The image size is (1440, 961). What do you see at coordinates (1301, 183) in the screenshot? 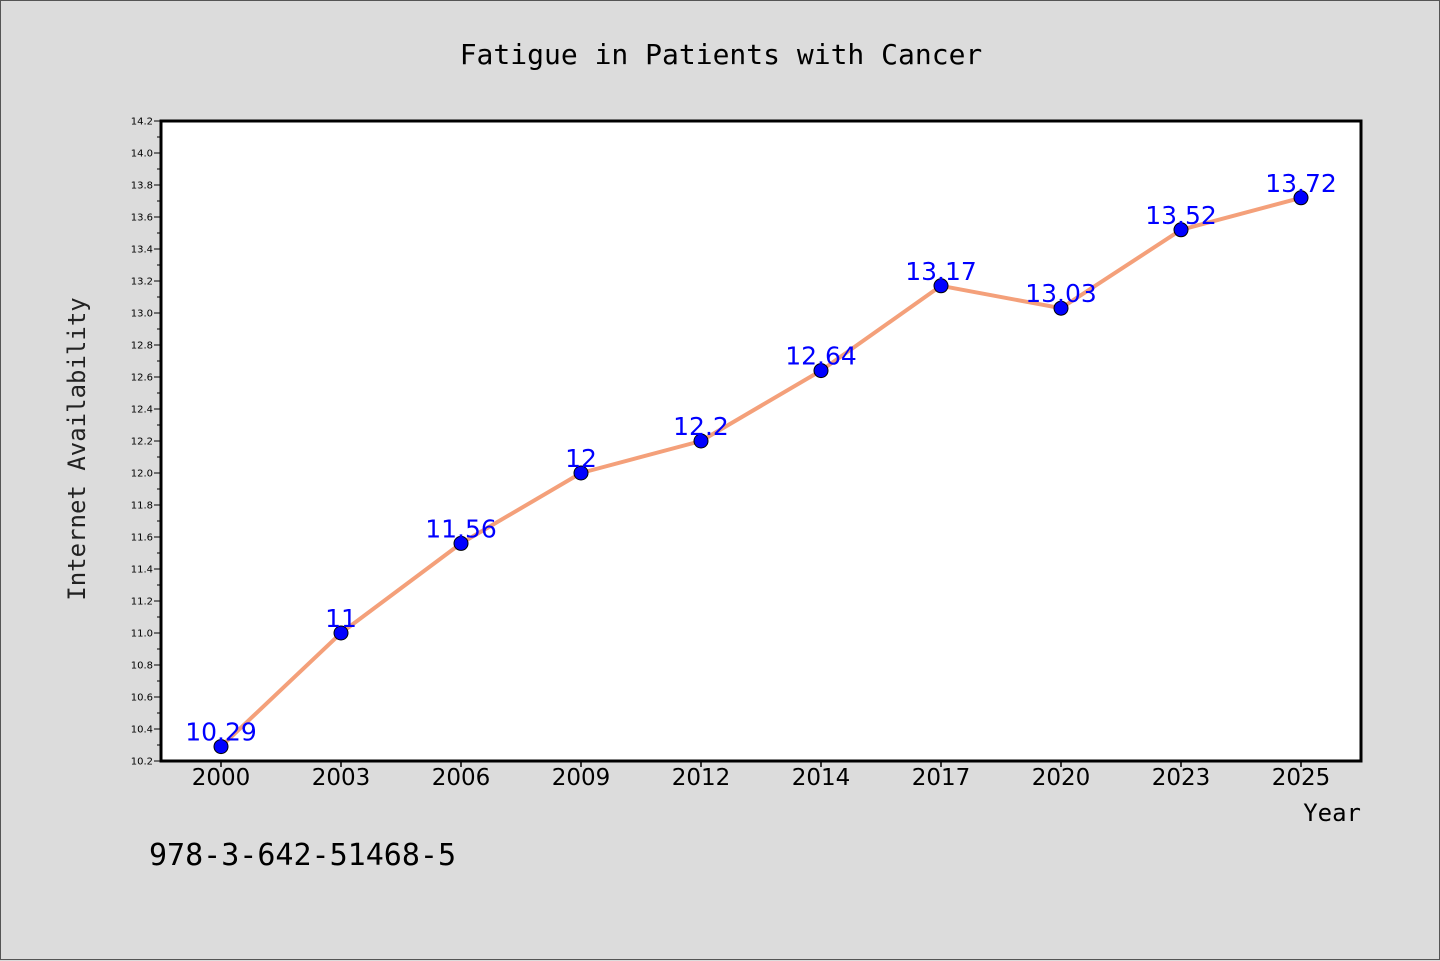
I see `data-label: 13.72` at bounding box center [1301, 183].